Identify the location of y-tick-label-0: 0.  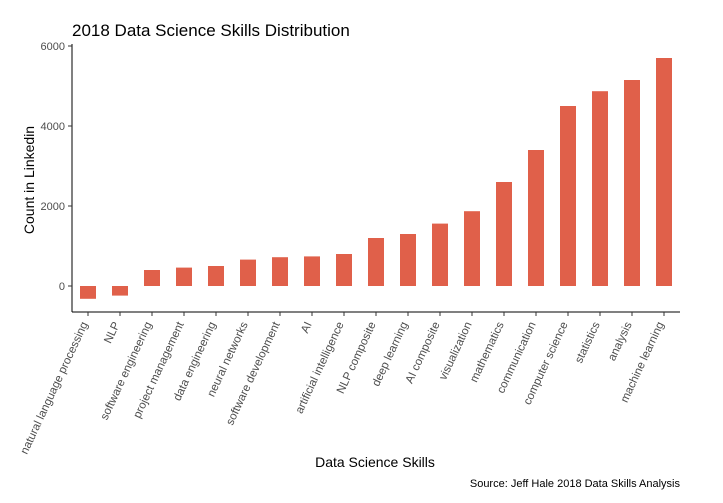
(62, 287).